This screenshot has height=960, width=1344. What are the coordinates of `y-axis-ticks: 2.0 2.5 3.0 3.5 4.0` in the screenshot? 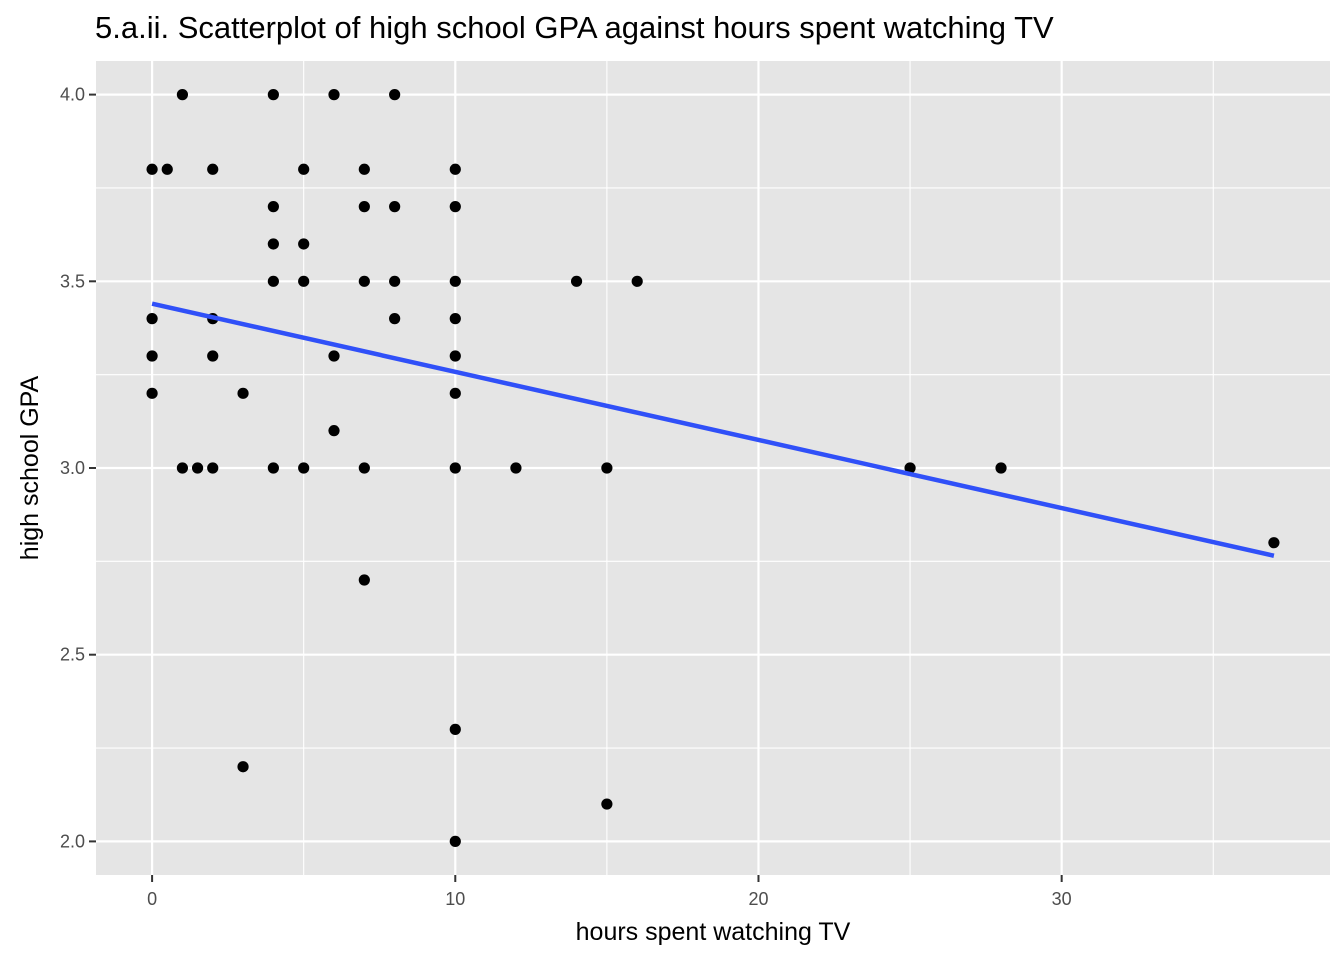 It's located at (78, 468).